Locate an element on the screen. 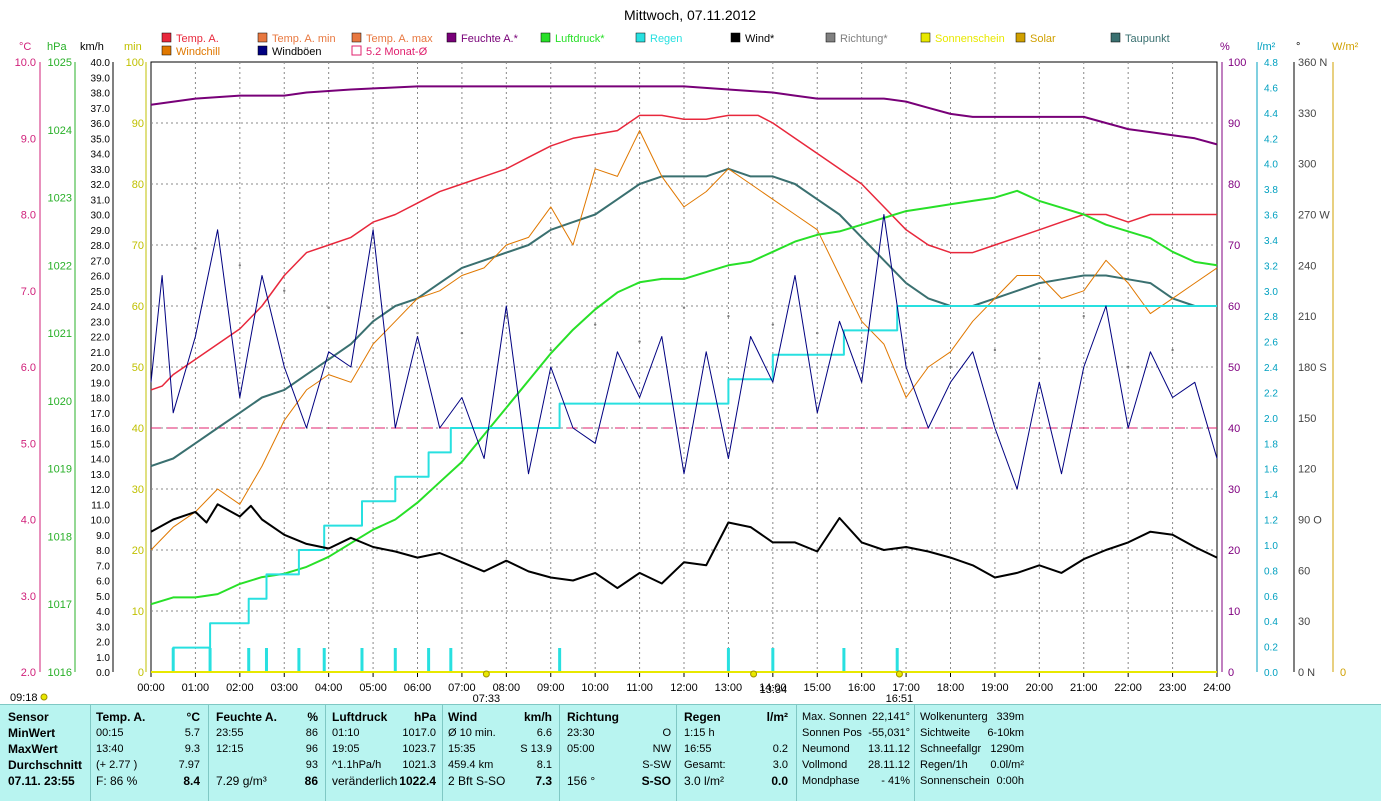 The width and height of the screenshot is (1381, 801). wind-tick: 15.0 is located at coordinates (101, 444).